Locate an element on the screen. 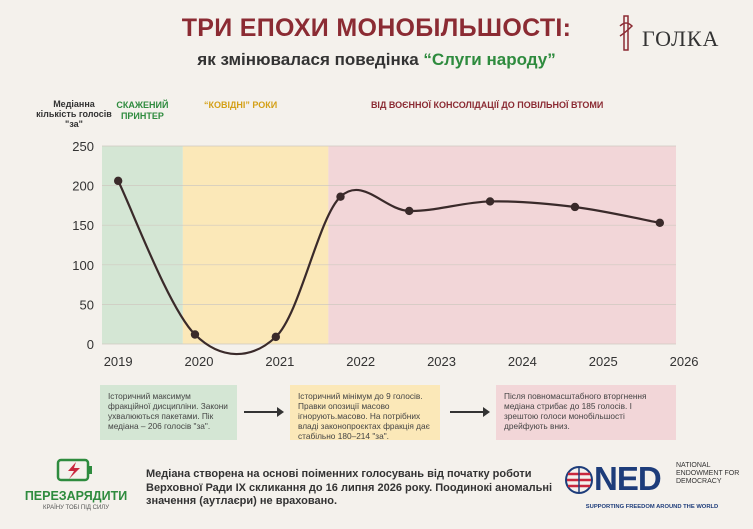  perezaryadyty-name: ПЕРЕЗАРЯДИТИ is located at coordinates (76, 496).